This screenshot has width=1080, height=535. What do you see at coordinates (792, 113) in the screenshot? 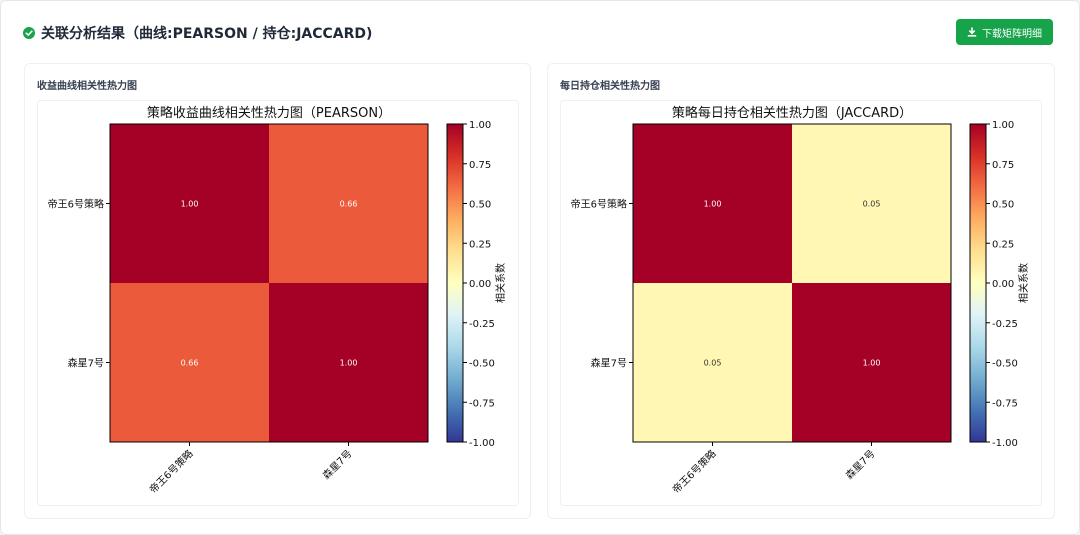
I see `chart-title: 策略每日持仓相关性热力图（JACCARD）` at bounding box center [792, 113].